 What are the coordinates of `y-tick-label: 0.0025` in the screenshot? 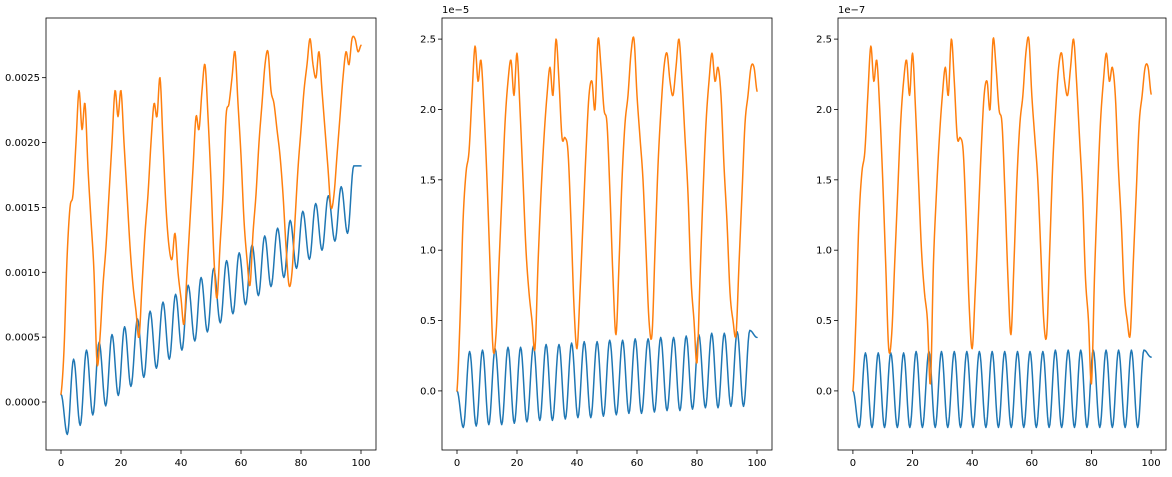 It's located at (22, 78).